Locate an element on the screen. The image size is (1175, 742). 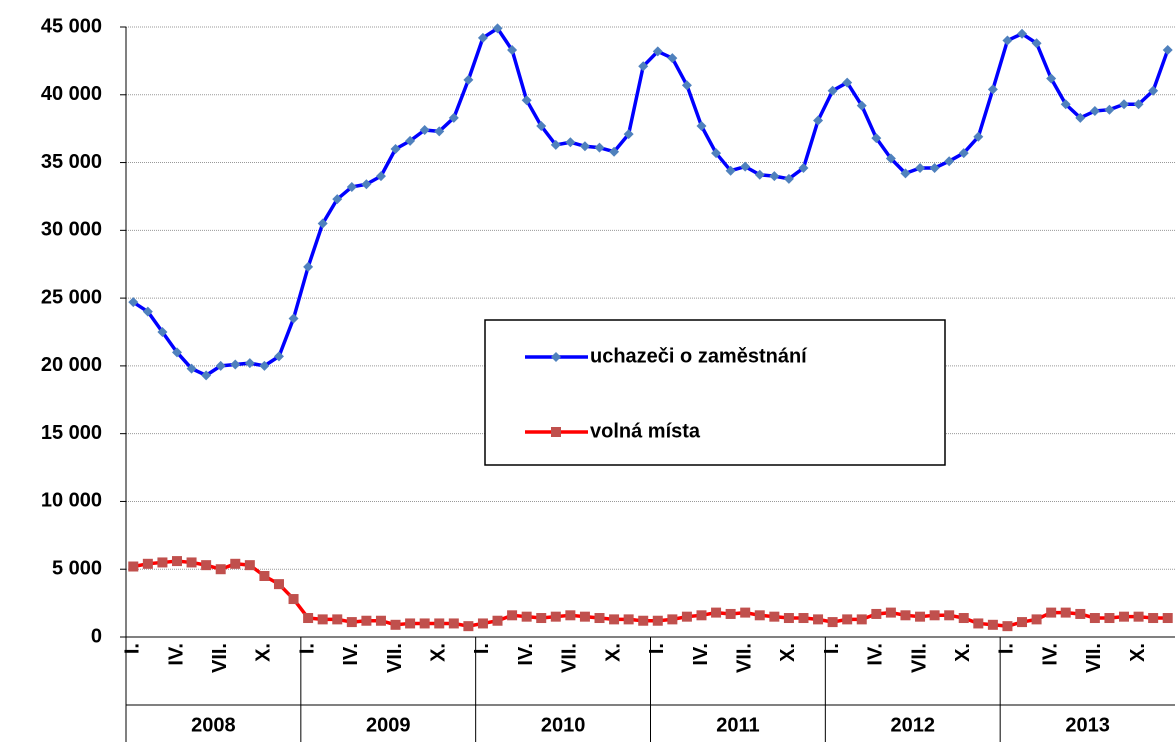
x-group-label: 2012 is located at coordinates (913, 725).